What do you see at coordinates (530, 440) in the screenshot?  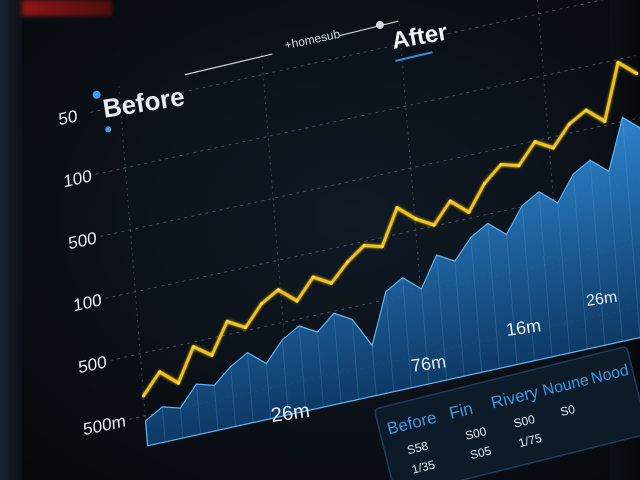 I see `table-cell: 1/75` at bounding box center [530, 440].